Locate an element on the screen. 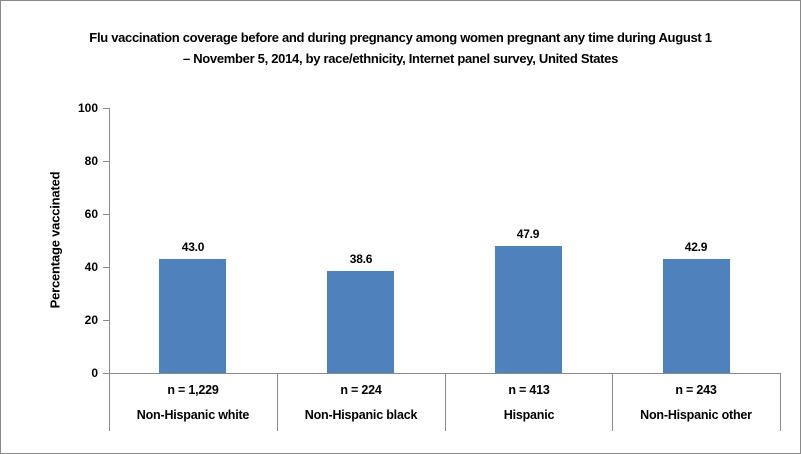 The width and height of the screenshot is (801, 454). category-sample-size: n = 224 is located at coordinates (361, 390).